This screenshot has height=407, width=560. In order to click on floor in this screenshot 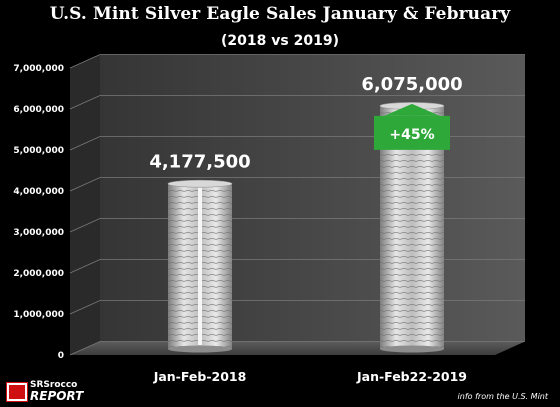, I will do `click(297, 348)`.